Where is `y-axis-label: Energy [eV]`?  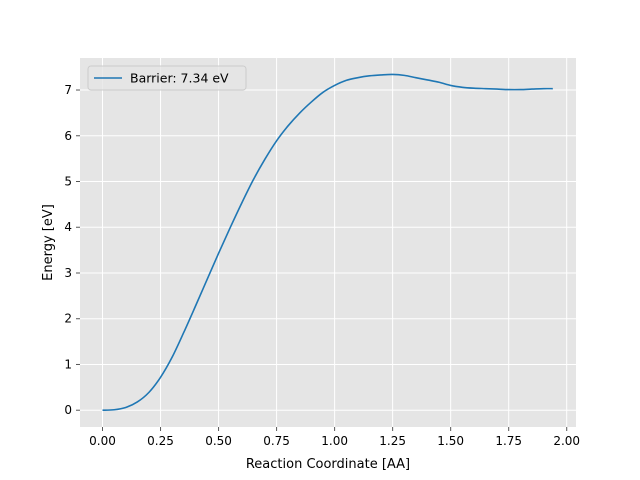
y-axis-label: Energy [eV] is located at coordinates (48, 242).